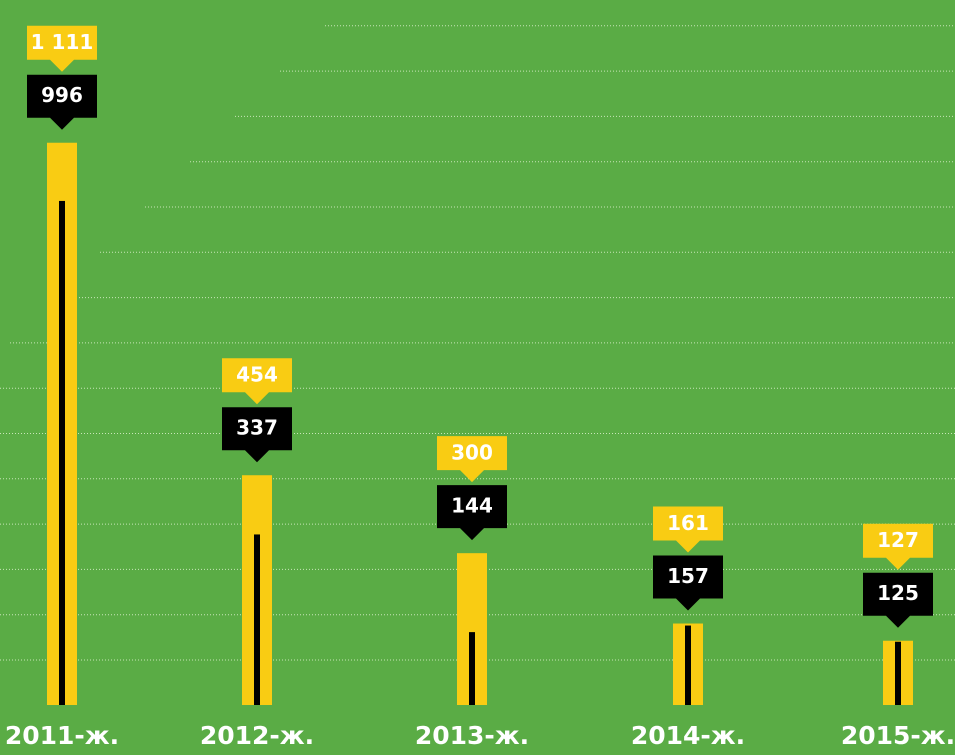 Image resolution: width=955 pixels, height=755 pixels. I want to click on value-label: 996, so click(62, 95).